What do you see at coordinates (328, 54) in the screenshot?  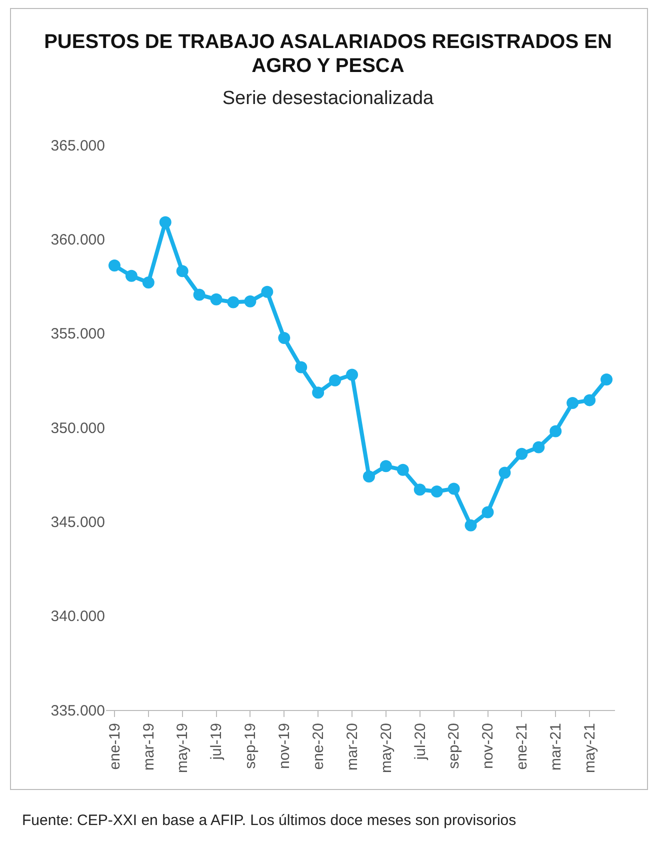 I see `chart-title: PUESTOS DE TRABAJO ASALARIADOS REGISTRADOS EN AGRO Y PESCA` at bounding box center [328, 54].